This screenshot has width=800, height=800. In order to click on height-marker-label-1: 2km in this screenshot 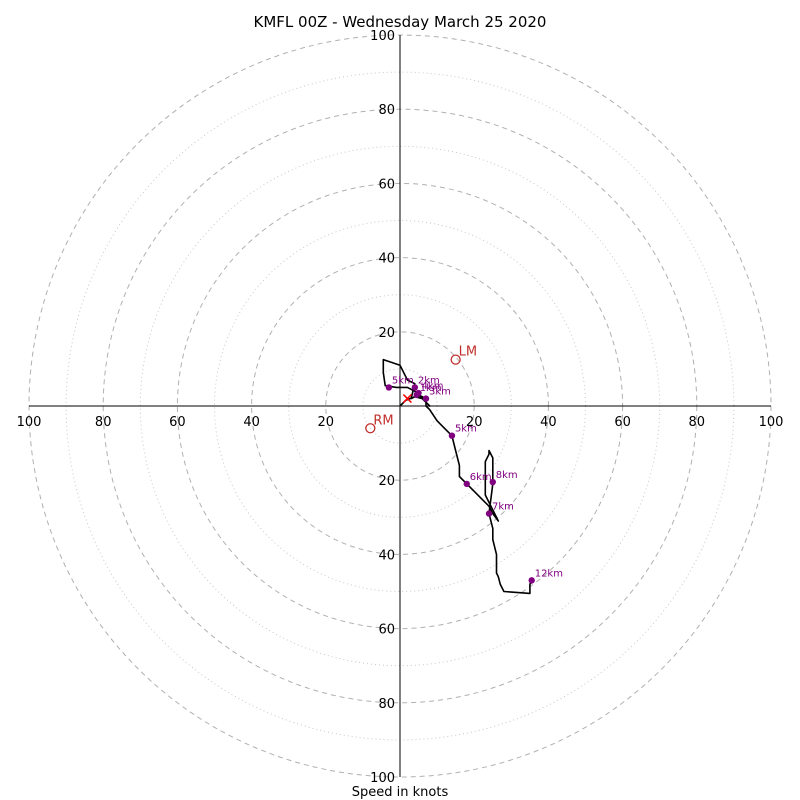, I will do `click(429, 380)`.